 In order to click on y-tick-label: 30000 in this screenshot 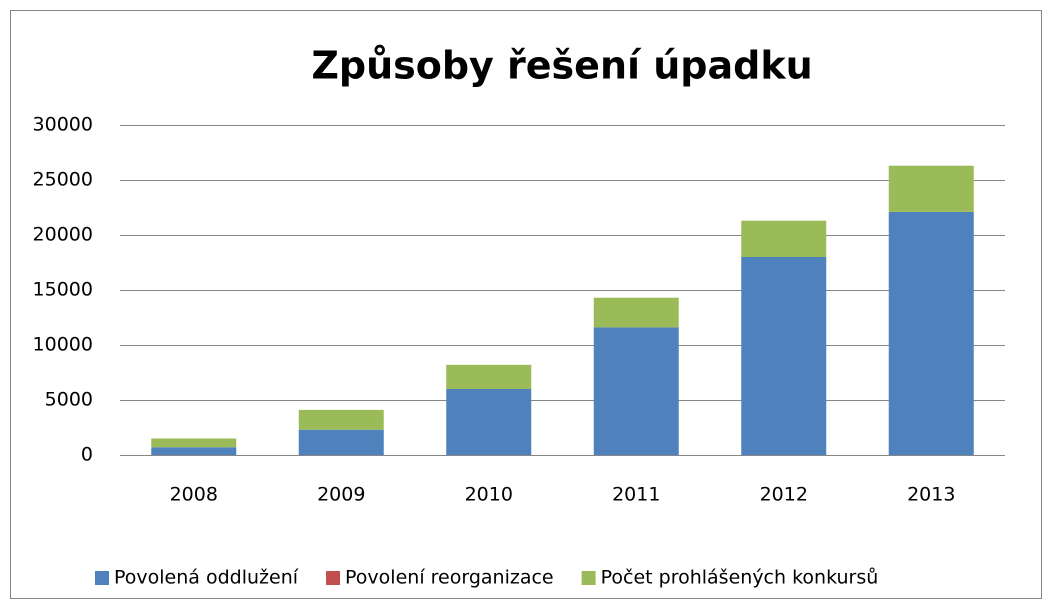, I will do `click(63, 125)`.